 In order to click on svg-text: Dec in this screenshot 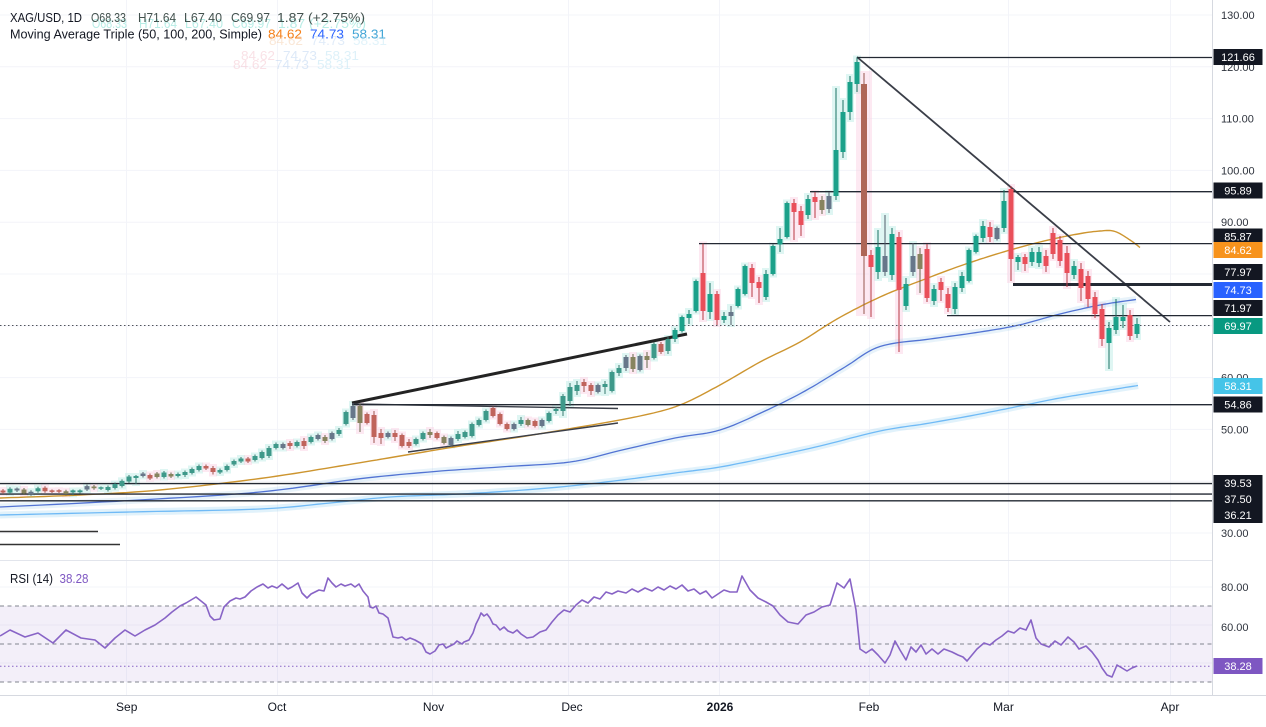, I will do `click(571, 707)`.